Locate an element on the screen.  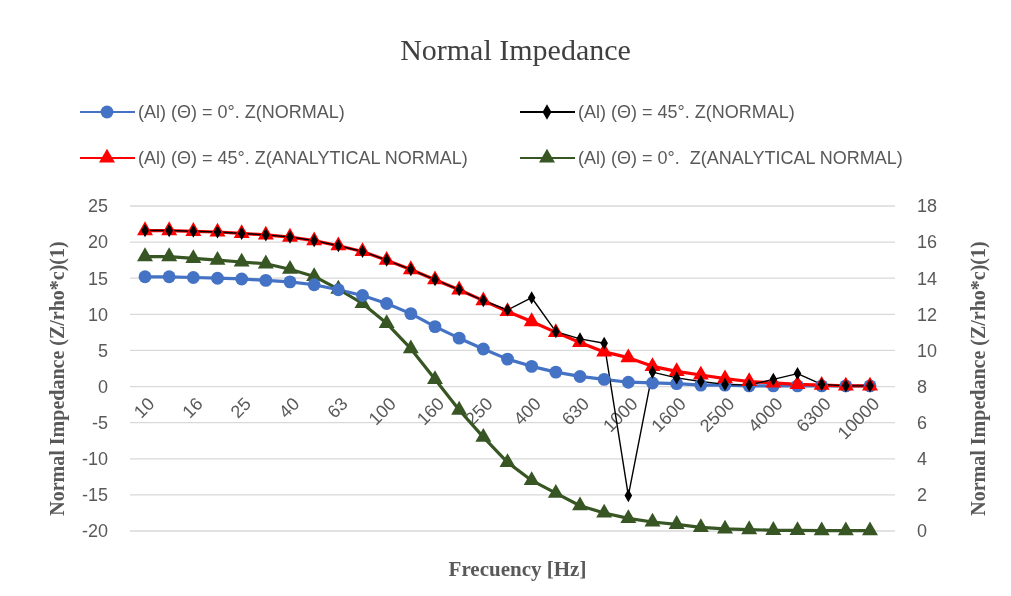
chart-title: Normal Impedance is located at coordinates (515, 49).